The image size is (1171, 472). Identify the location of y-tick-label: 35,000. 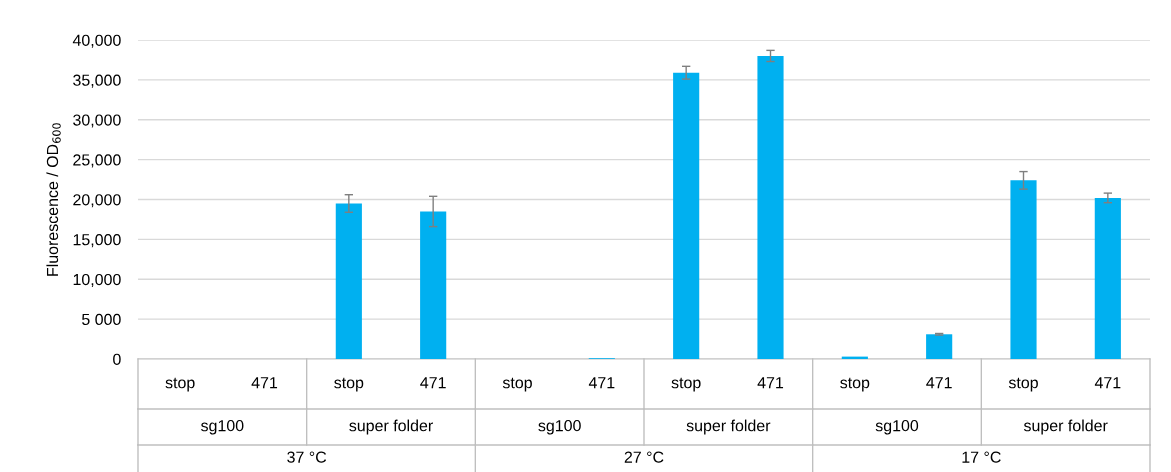
(97, 81).